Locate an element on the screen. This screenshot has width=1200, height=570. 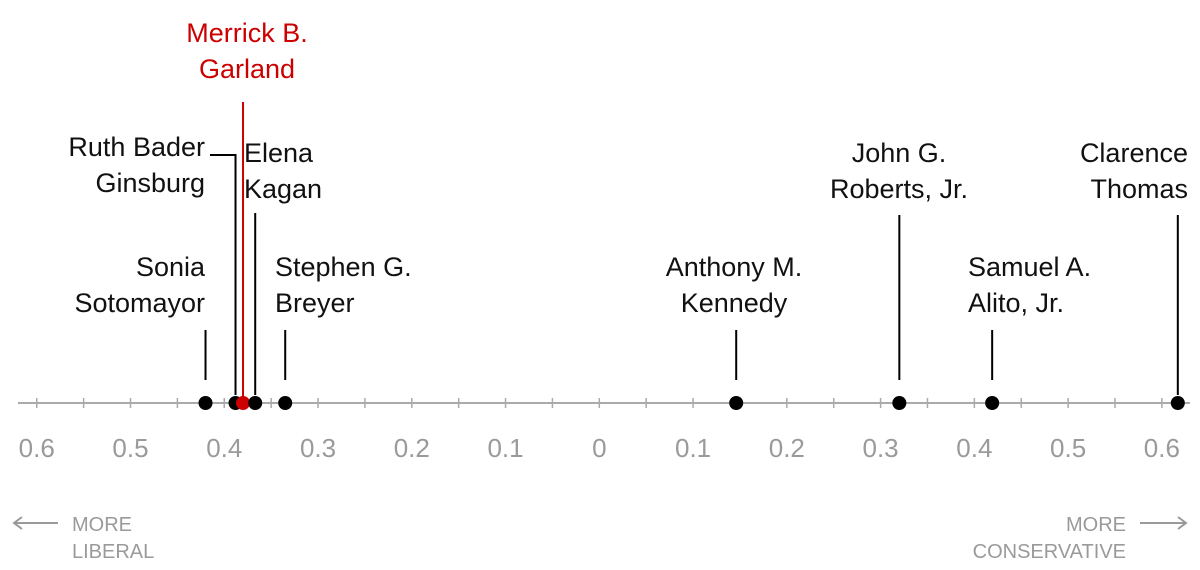
justice-name: John G. is located at coordinates (899, 153).